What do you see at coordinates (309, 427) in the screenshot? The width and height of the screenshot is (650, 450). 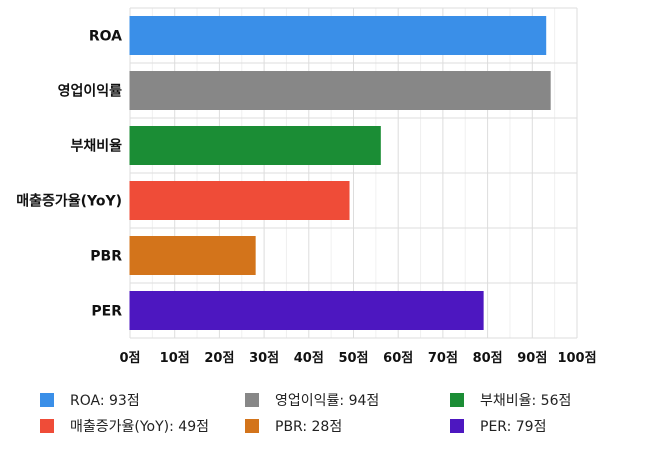 I see `legend-label-4: PBR: 28점` at bounding box center [309, 427].